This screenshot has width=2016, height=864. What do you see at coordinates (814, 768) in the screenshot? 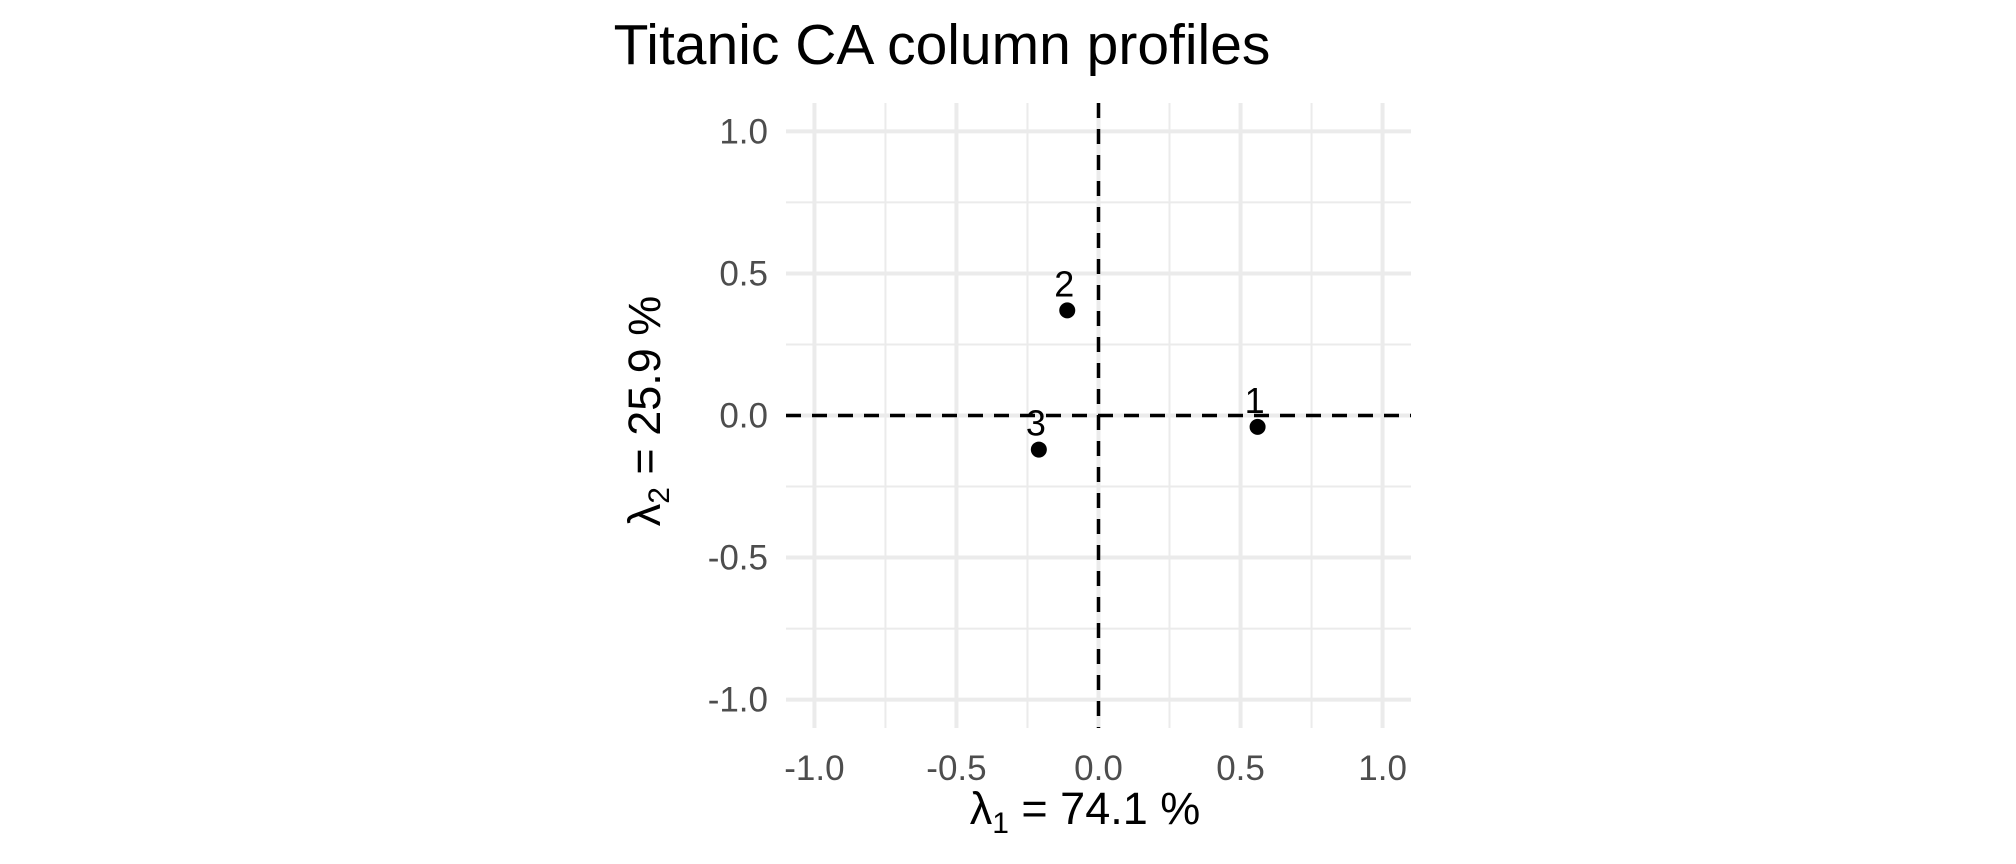
I see `x-tick-label: -1.0` at bounding box center [814, 768].